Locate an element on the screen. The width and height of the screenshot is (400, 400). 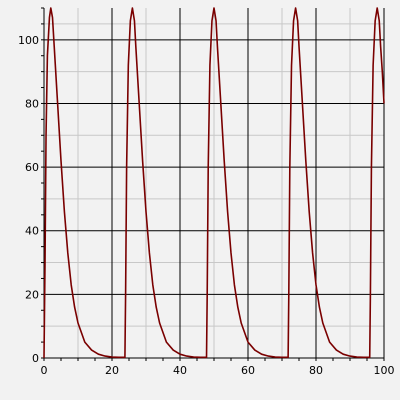
x-tick-label: 60 is located at coordinates (248, 370).